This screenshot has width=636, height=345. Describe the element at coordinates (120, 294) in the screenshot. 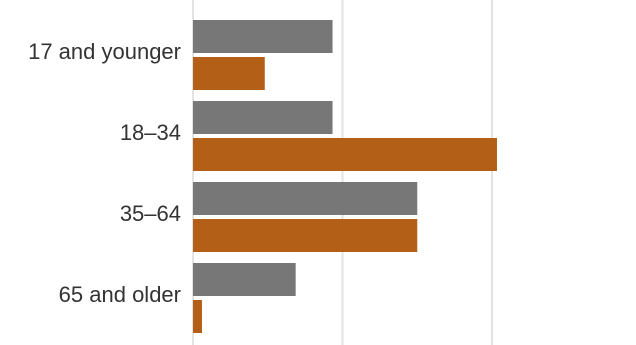

I see `category-label-3: 65 and older` at that location.